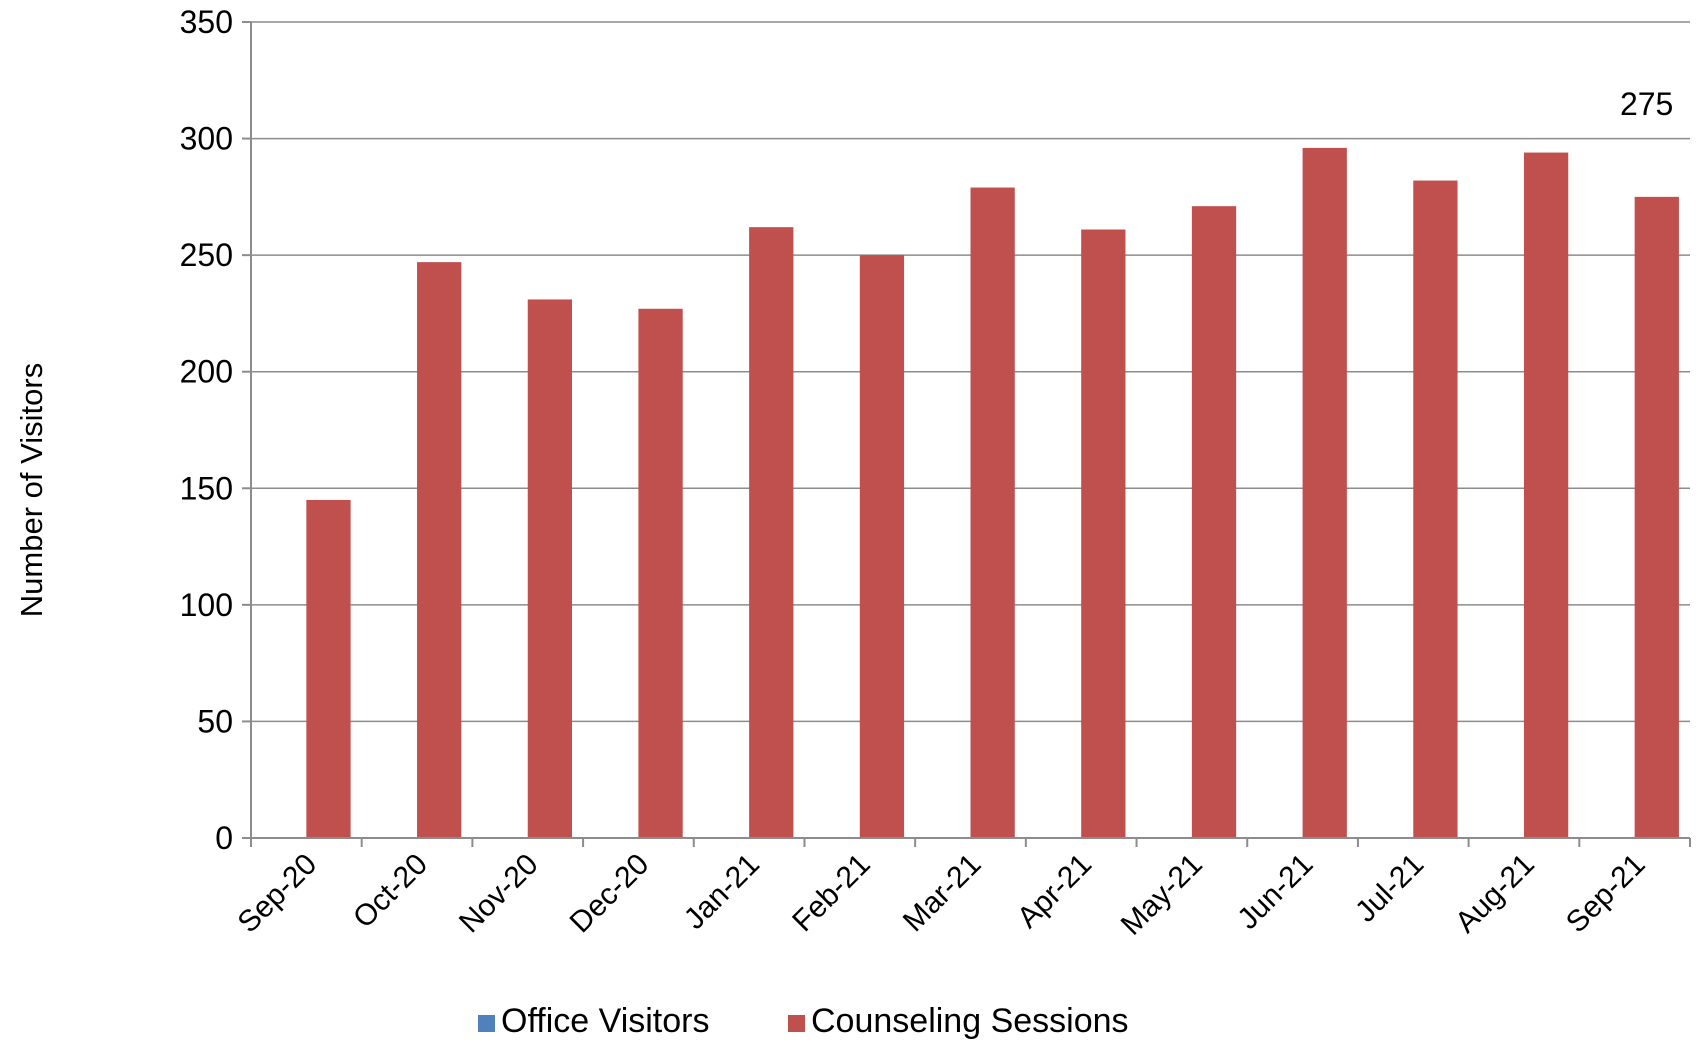 This screenshot has height=1045, width=1700. I want to click on legend: Office Visitors Counseling Sessions, so click(803, 1021).